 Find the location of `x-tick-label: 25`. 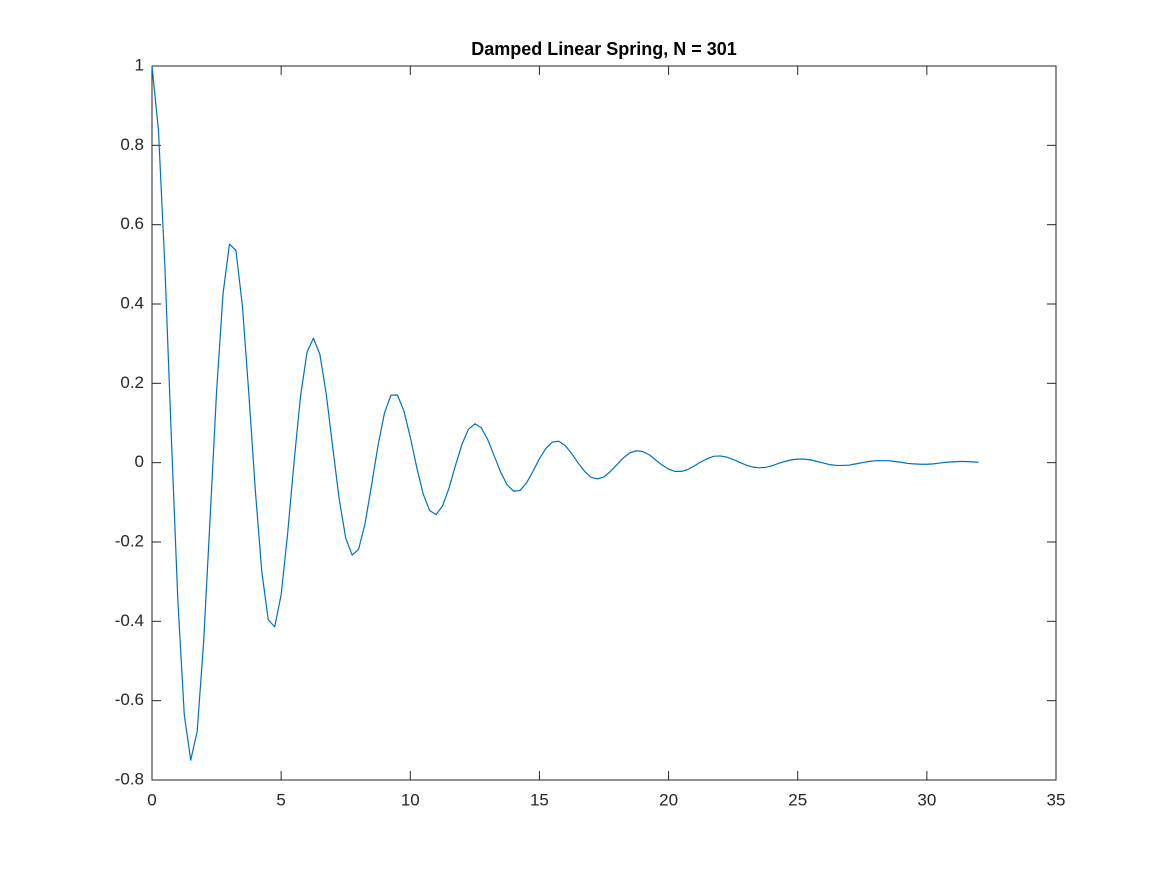

x-tick-label: 25 is located at coordinates (797, 799).